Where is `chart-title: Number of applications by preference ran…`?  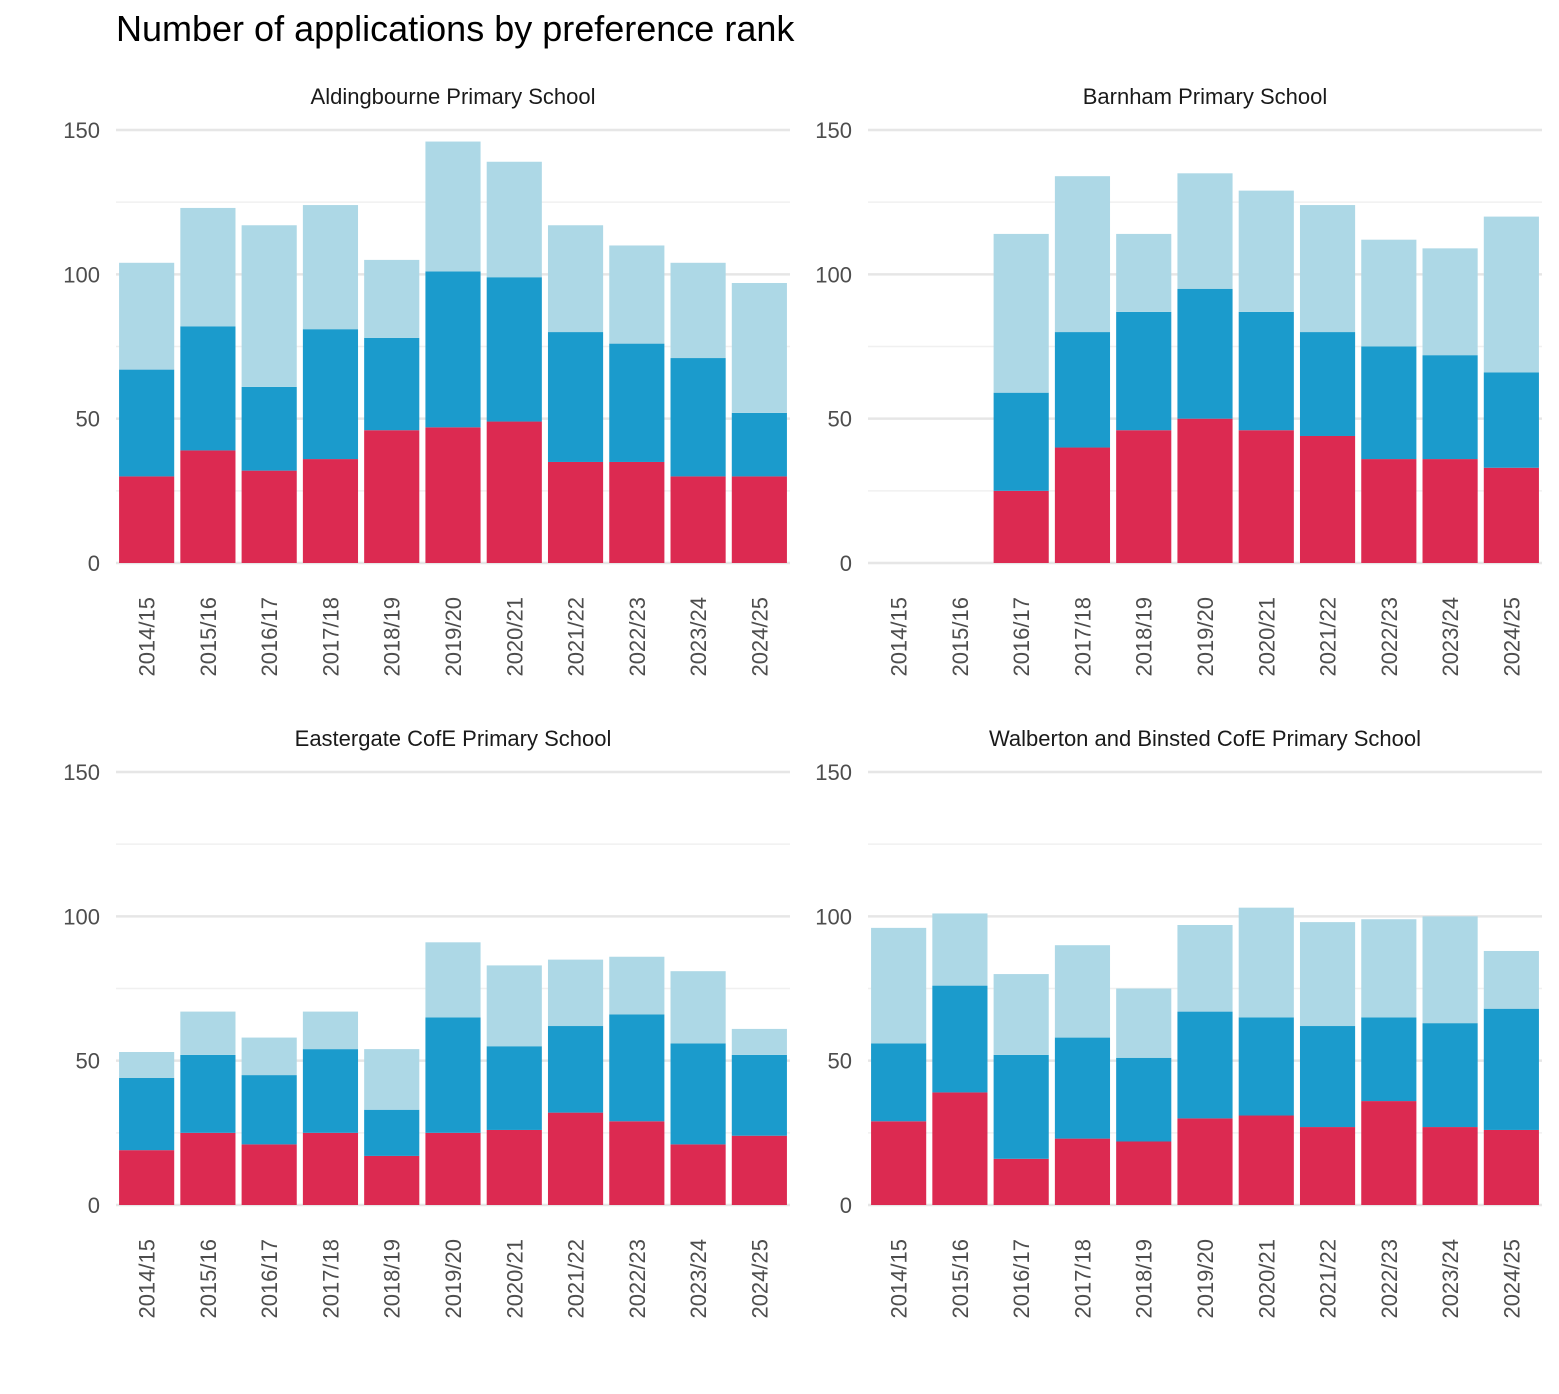 chart-title: Number of applications by preference ran… is located at coordinates (455, 28).